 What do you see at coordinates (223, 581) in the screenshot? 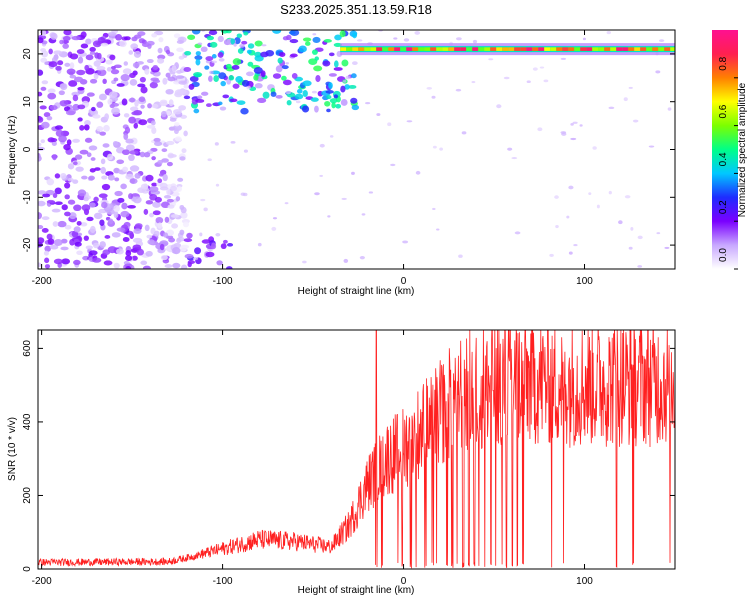
I see `snr-x-tick-label: -100` at bounding box center [223, 581].